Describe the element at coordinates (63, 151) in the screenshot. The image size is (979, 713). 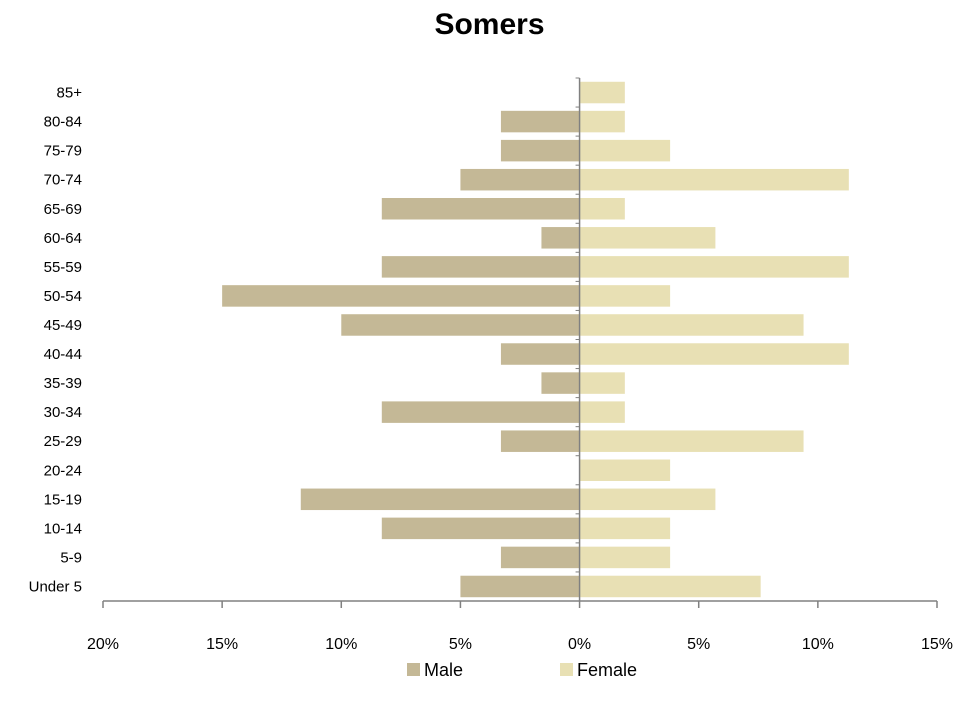
I see `category-label: 75-79` at that location.